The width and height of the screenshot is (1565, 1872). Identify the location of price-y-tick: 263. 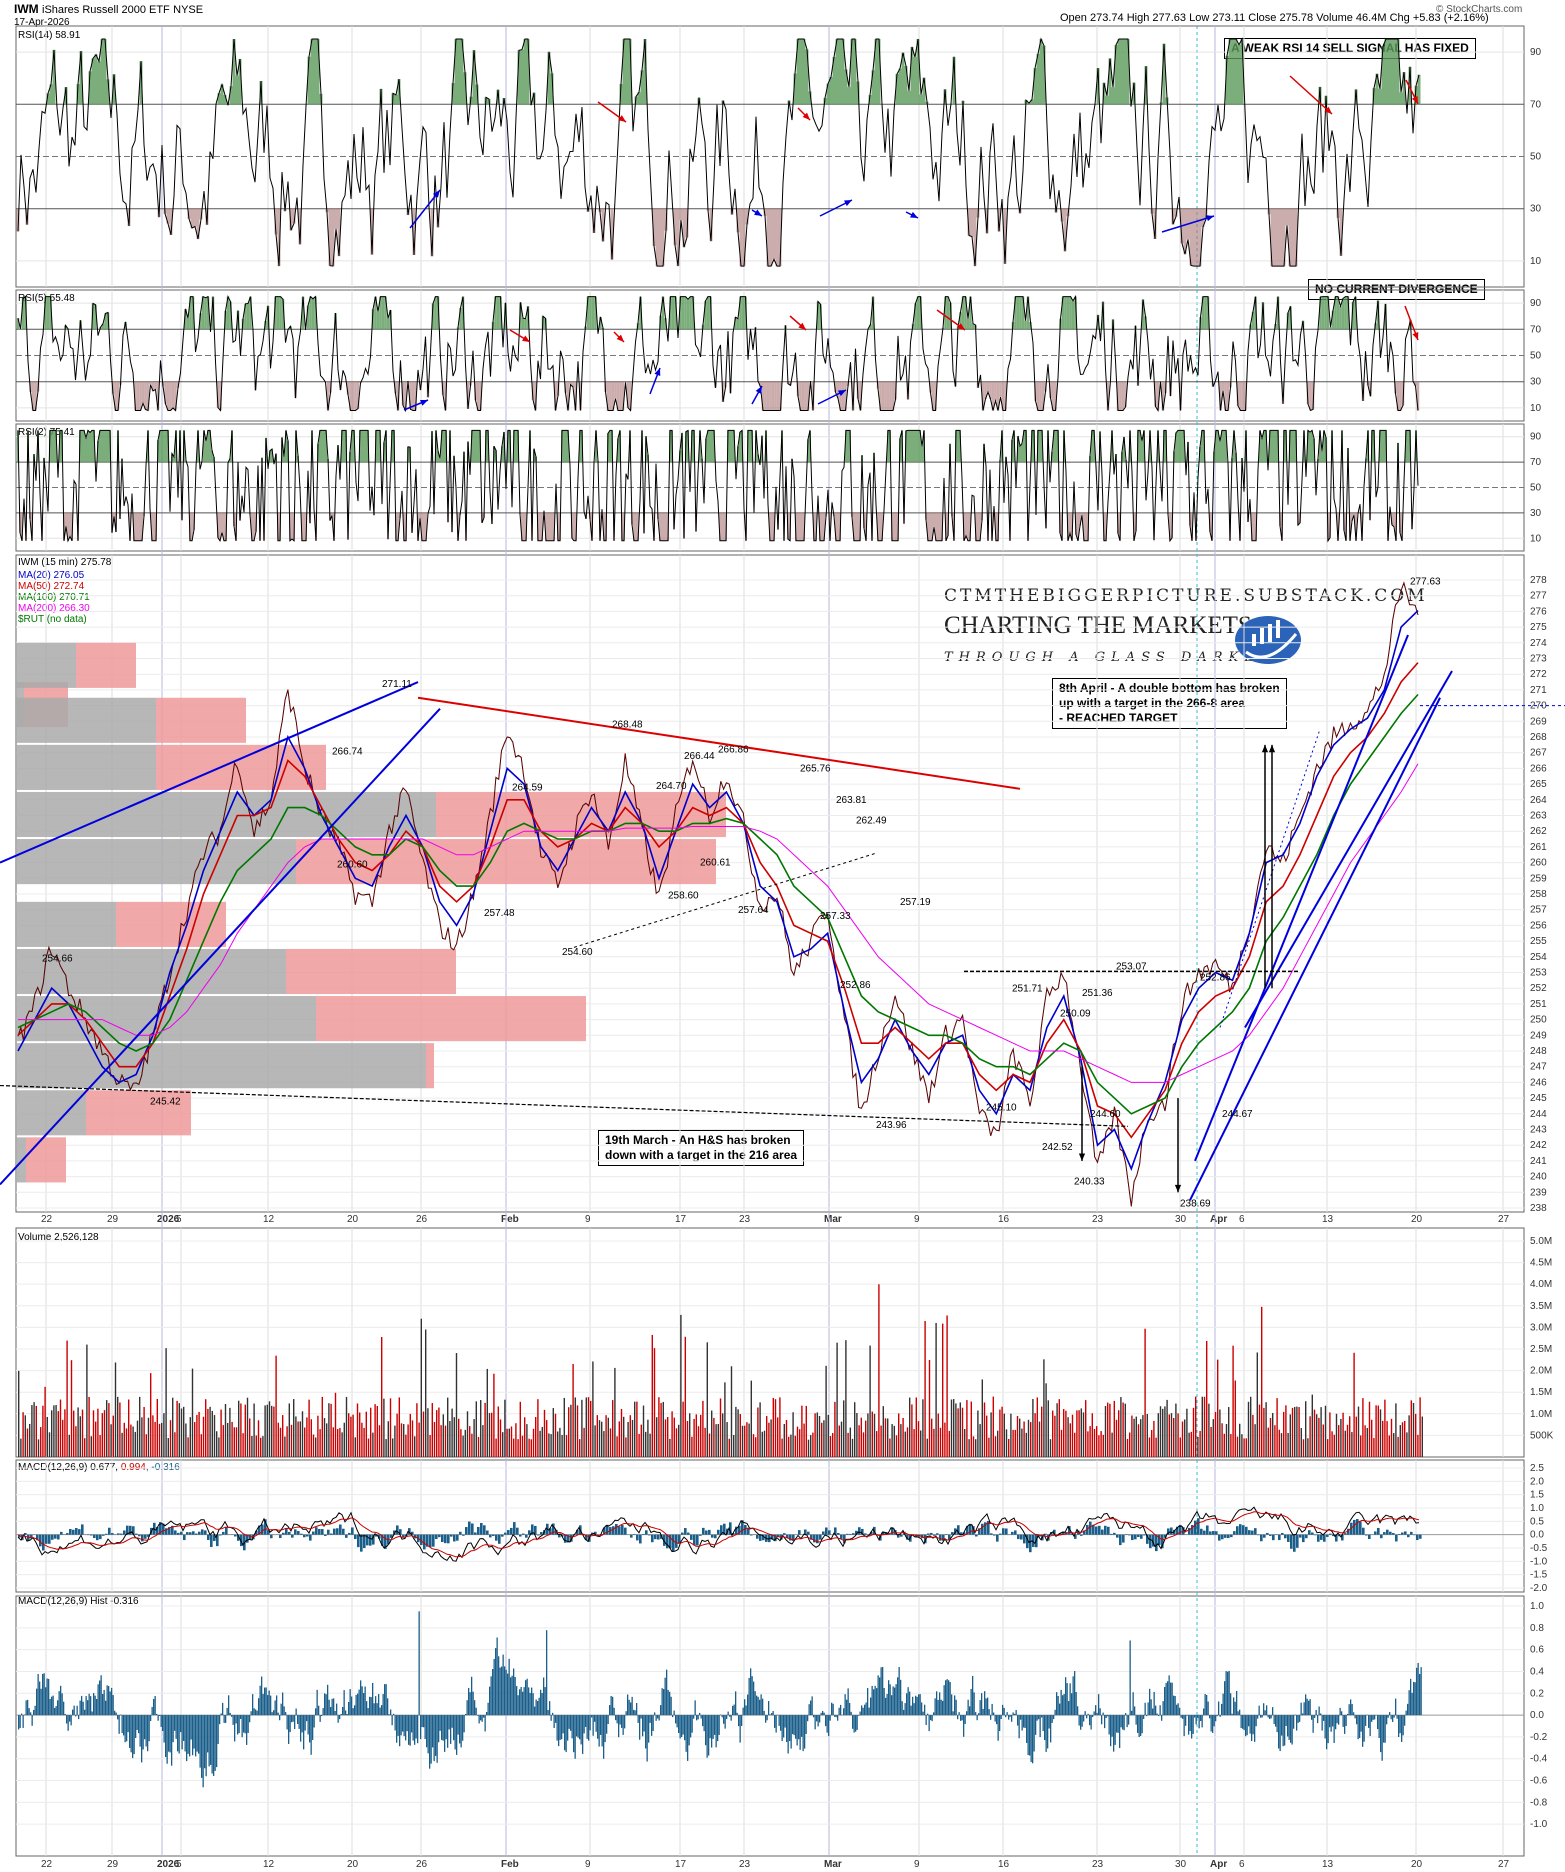
(1538, 816).